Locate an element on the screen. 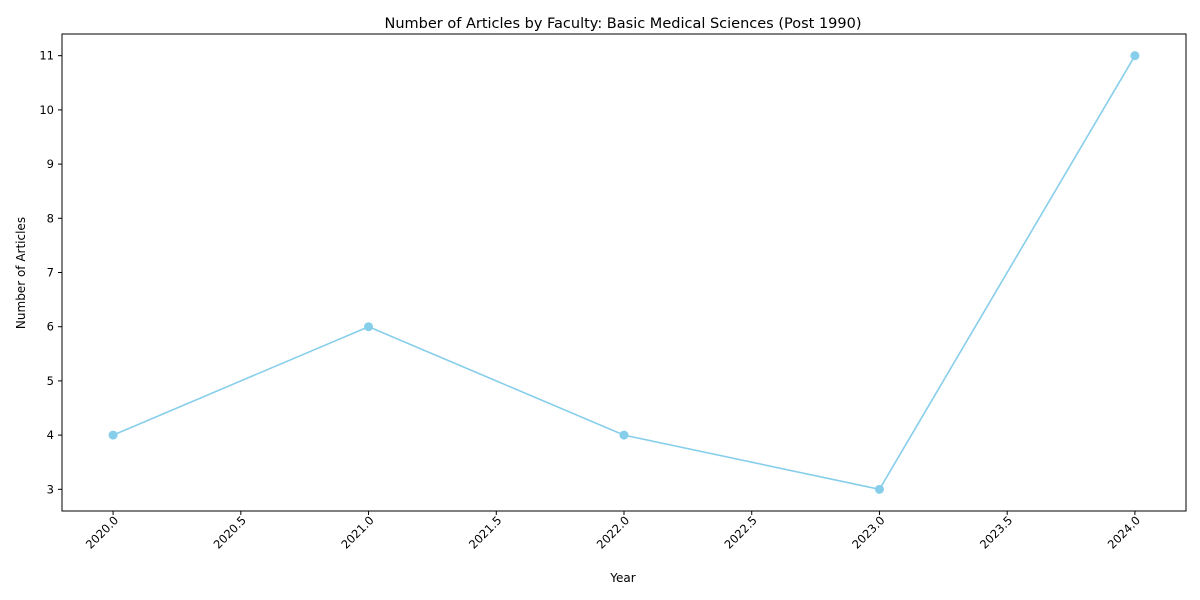 The width and height of the screenshot is (1200, 600). x-tick-label: 2020.5 is located at coordinates (230, 532).